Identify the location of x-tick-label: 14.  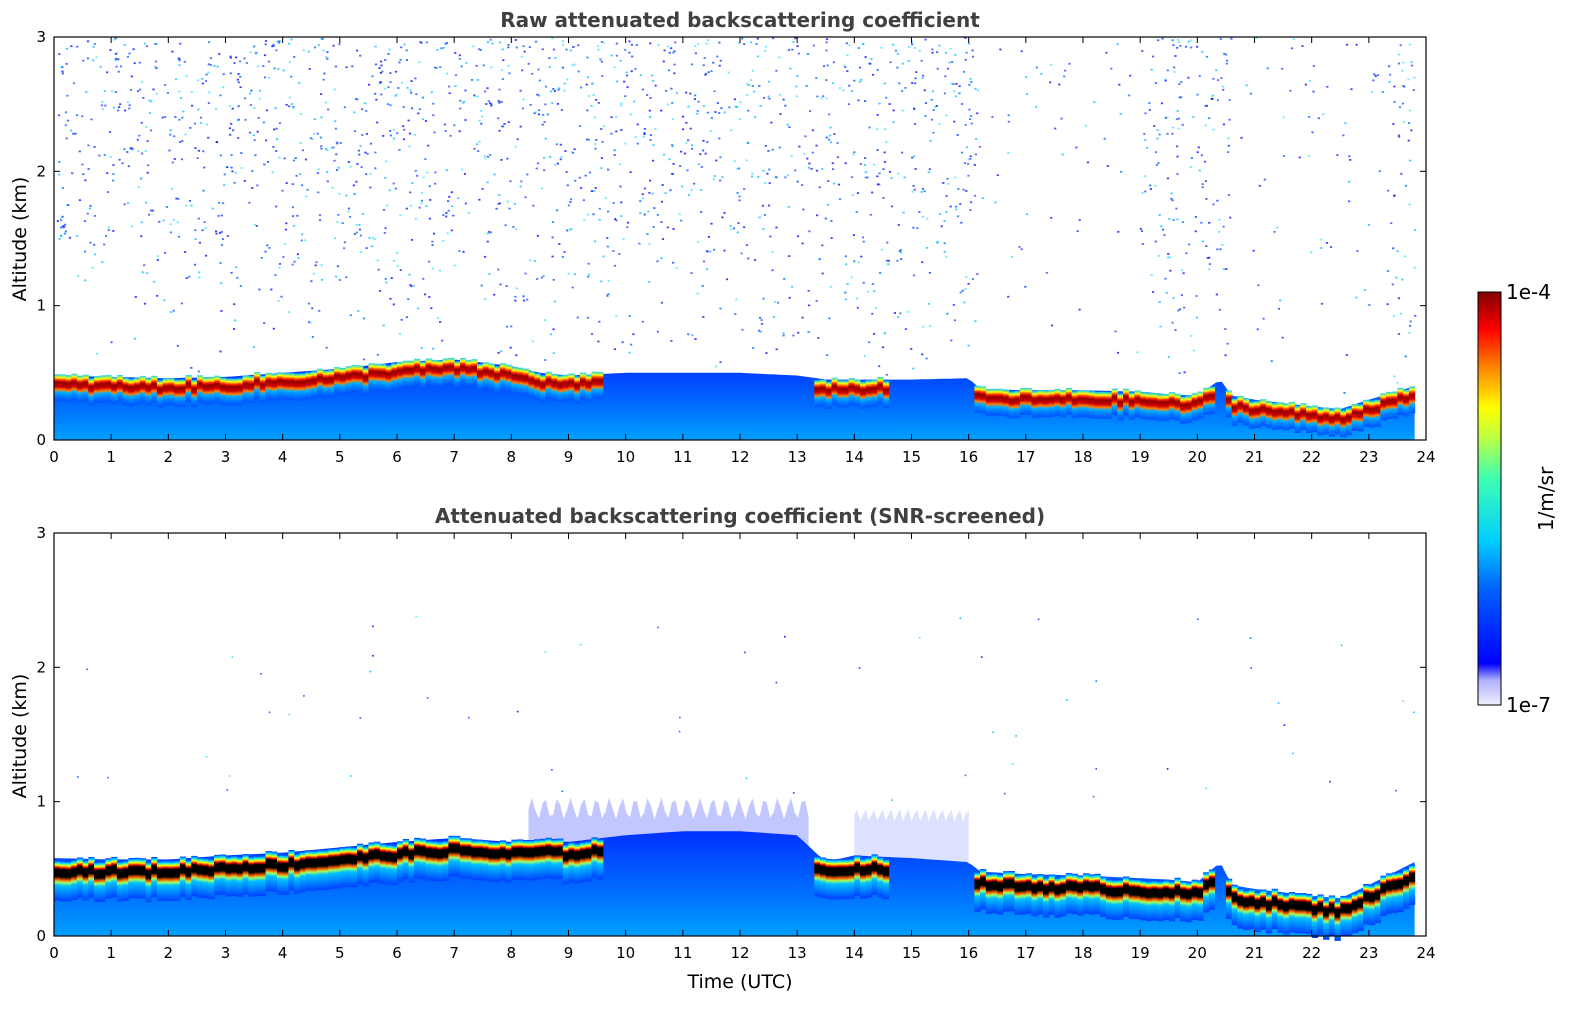
(854, 953).